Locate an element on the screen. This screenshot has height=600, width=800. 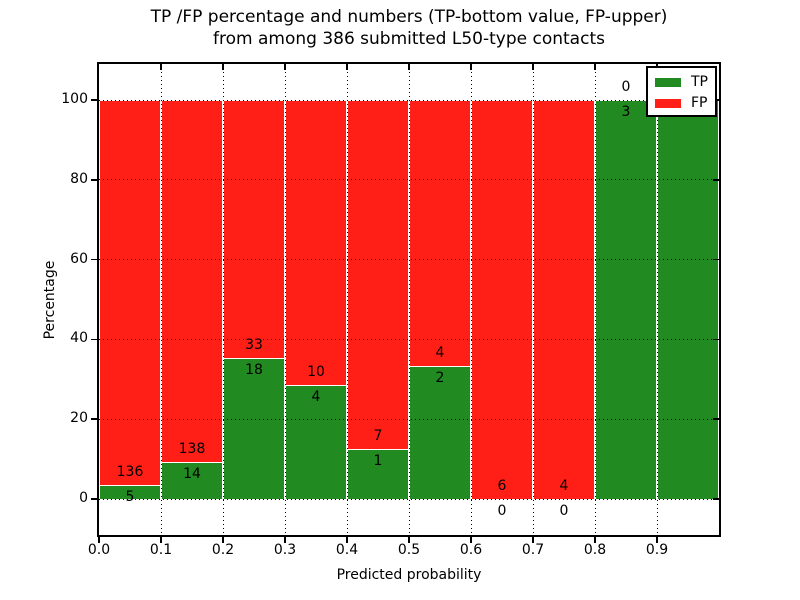
y-tick-label: 40 is located at coordinates (79, 338).